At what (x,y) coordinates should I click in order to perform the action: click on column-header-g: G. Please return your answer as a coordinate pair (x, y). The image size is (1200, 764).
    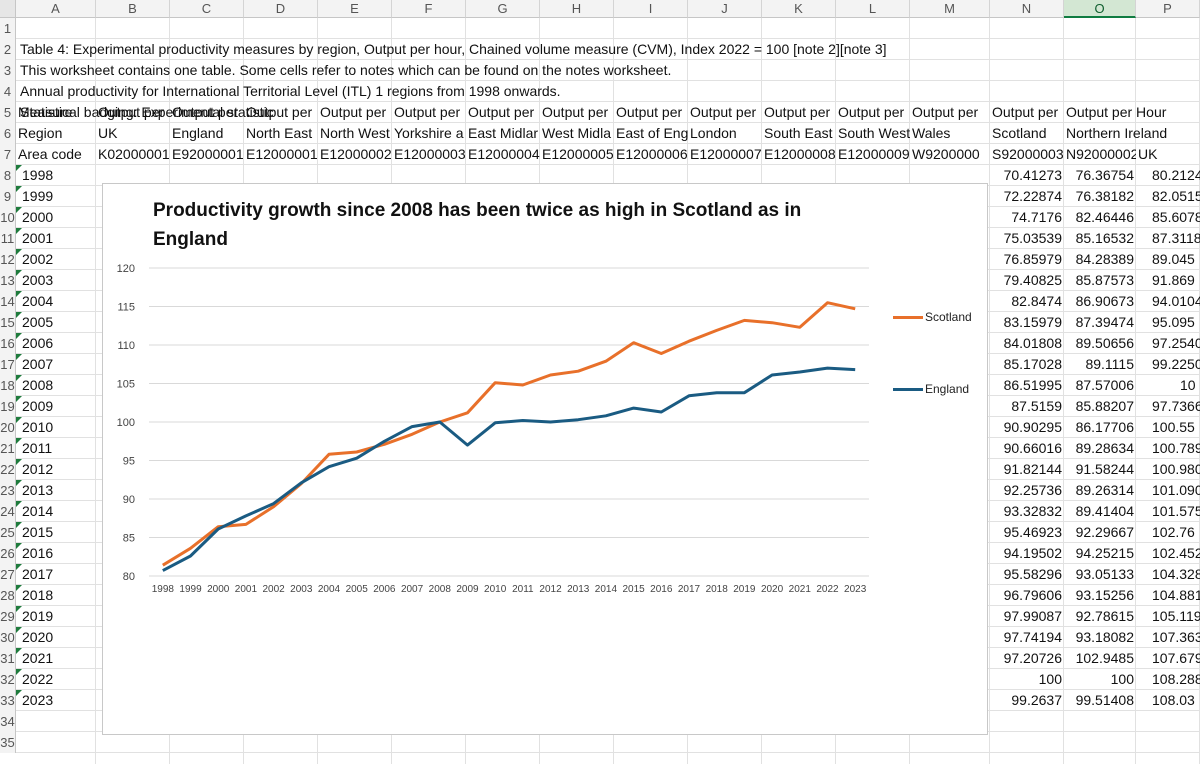
    Looking at the image, I should click on (503, 9).